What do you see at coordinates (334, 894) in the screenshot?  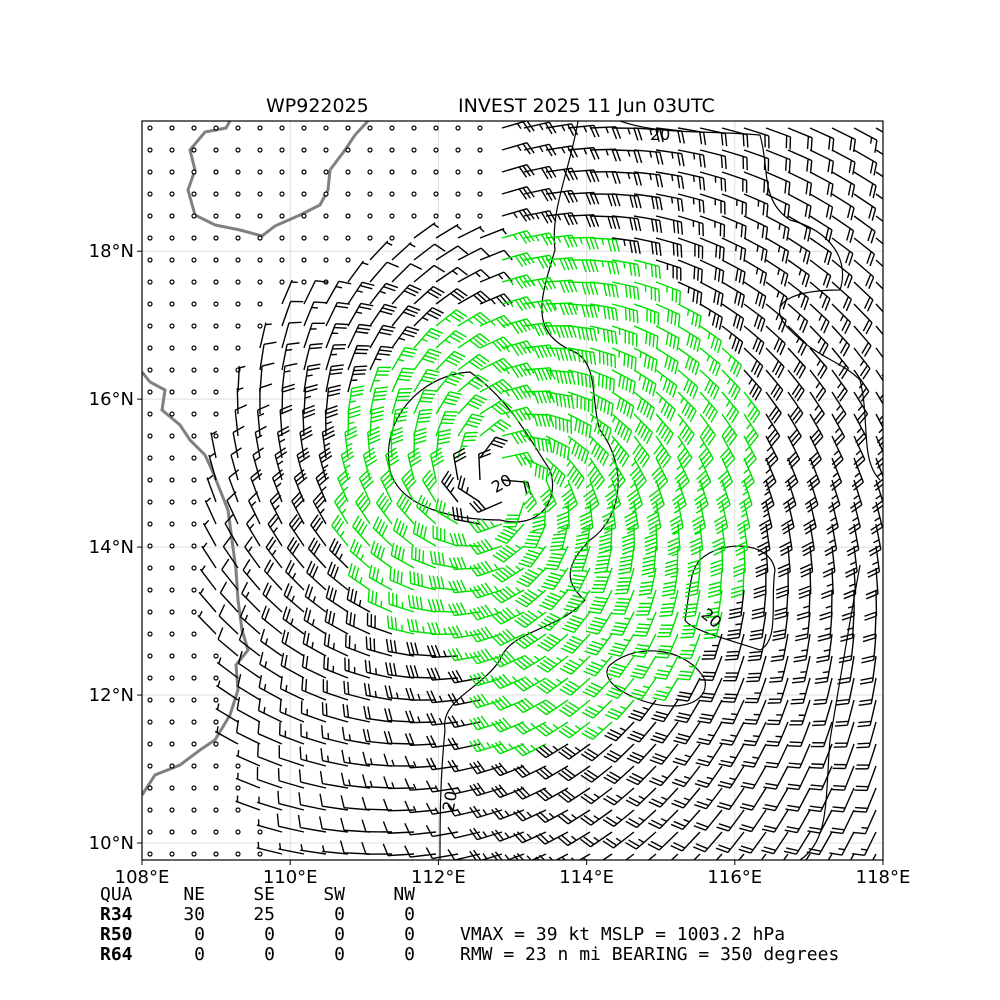 I see `table-cell: SW` at bounding box center [334, 894].